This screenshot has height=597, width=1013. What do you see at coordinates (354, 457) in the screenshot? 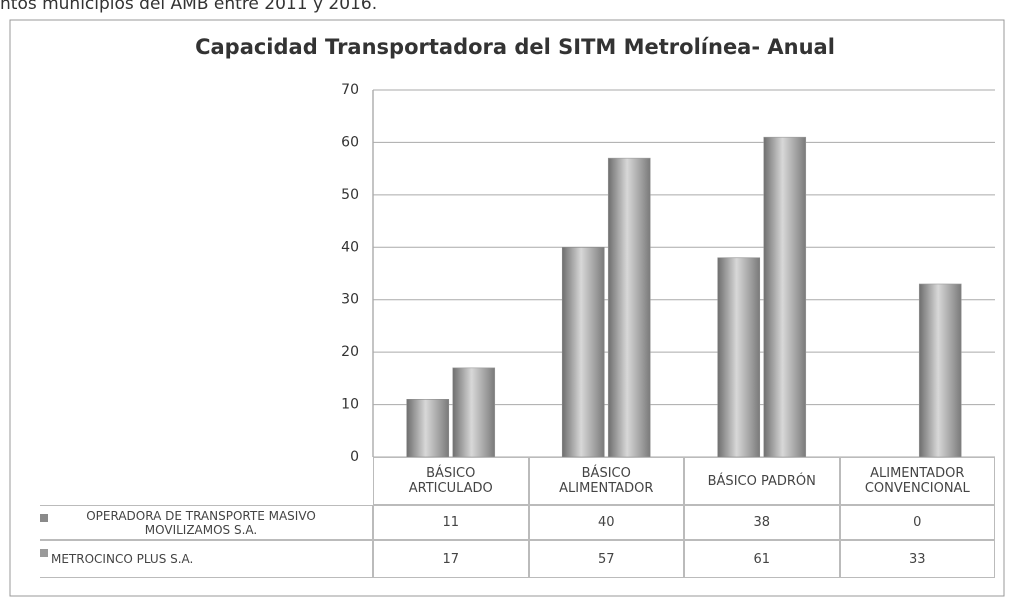
I see `y-tick-label: 0` at bounding box center [354, 457].